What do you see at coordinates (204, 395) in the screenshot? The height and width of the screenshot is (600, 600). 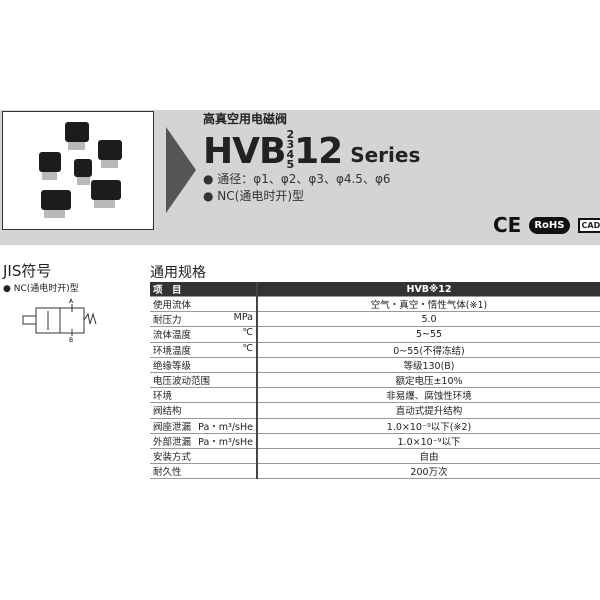 I see `row-item: 环境` at bounding box center [204, 395].